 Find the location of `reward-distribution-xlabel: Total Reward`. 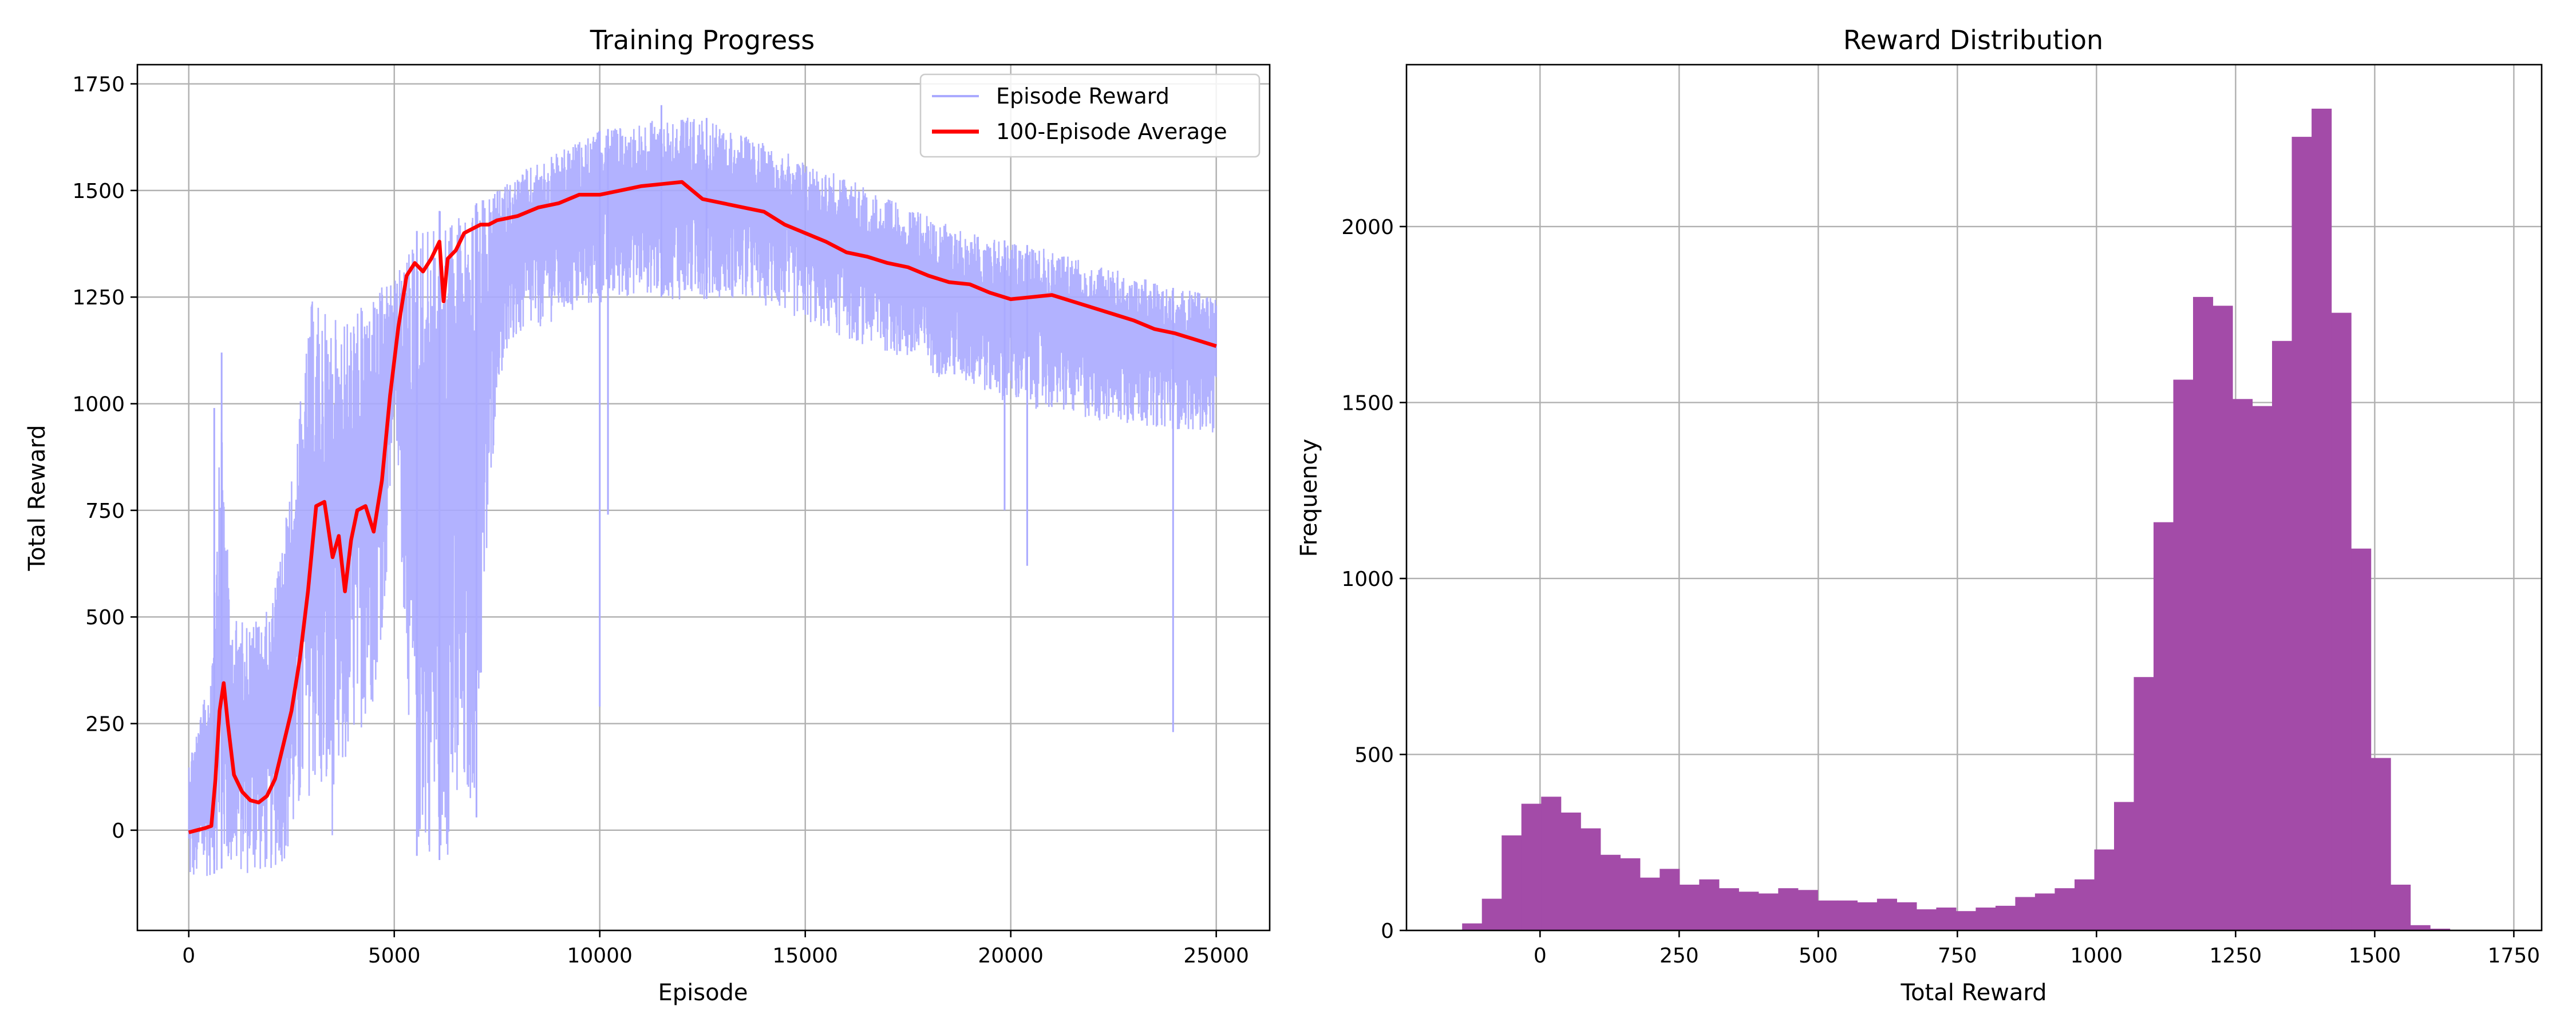

reward-distribution-xlabel: Total Reward is located at coordinates (1973, 993).